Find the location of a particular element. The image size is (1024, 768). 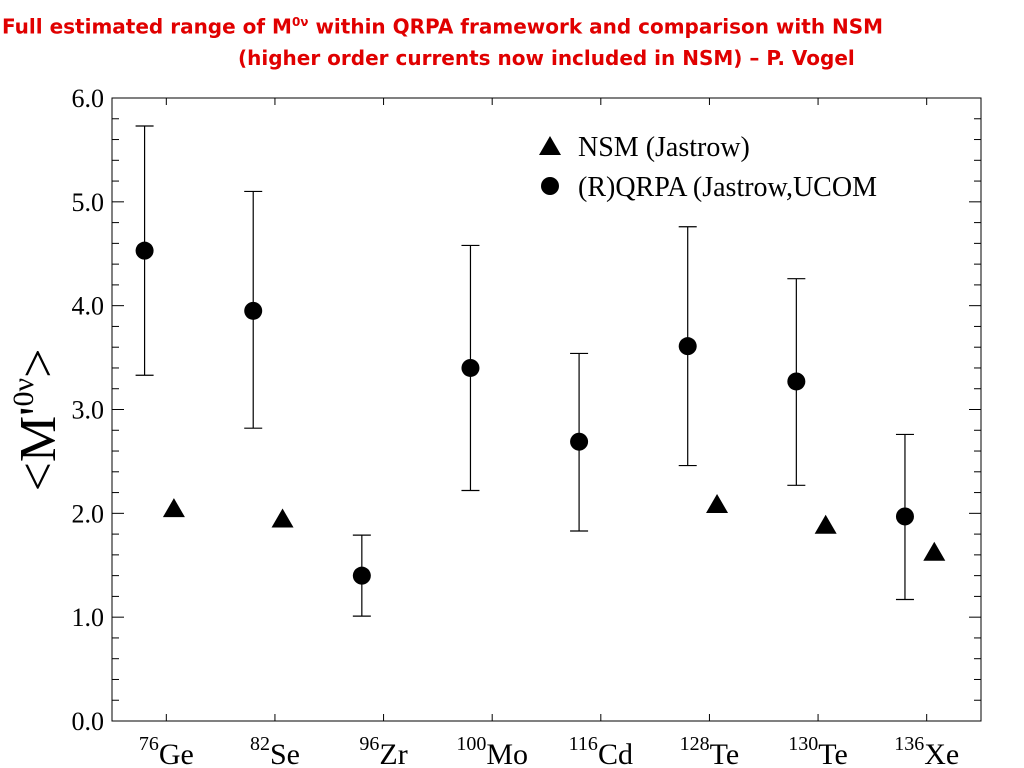

x-category-label: 128Te is located at coordinates (710, 750).